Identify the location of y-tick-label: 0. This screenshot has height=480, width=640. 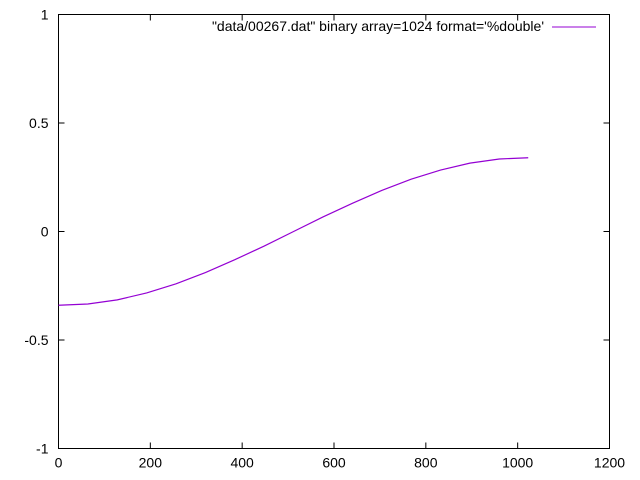
(45, 232).